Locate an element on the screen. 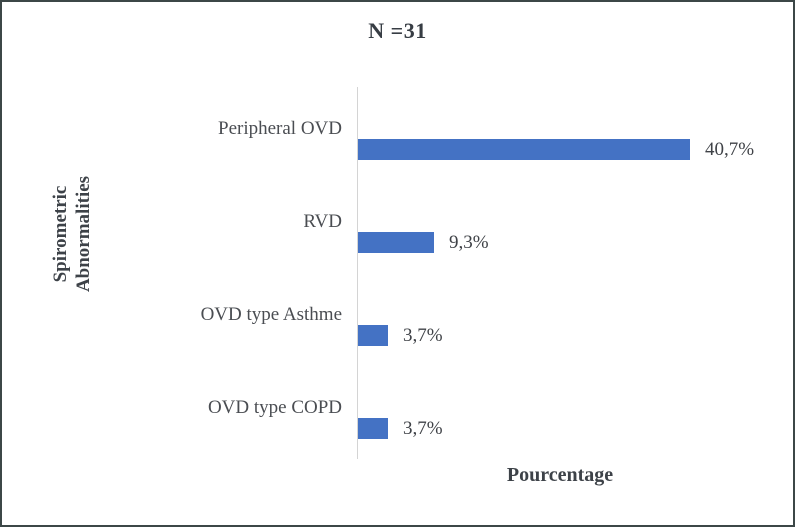 This screenshot has width=795, height=527. y-axis-title: Spirometric Abnormalities is located at coordinates (72, 234).